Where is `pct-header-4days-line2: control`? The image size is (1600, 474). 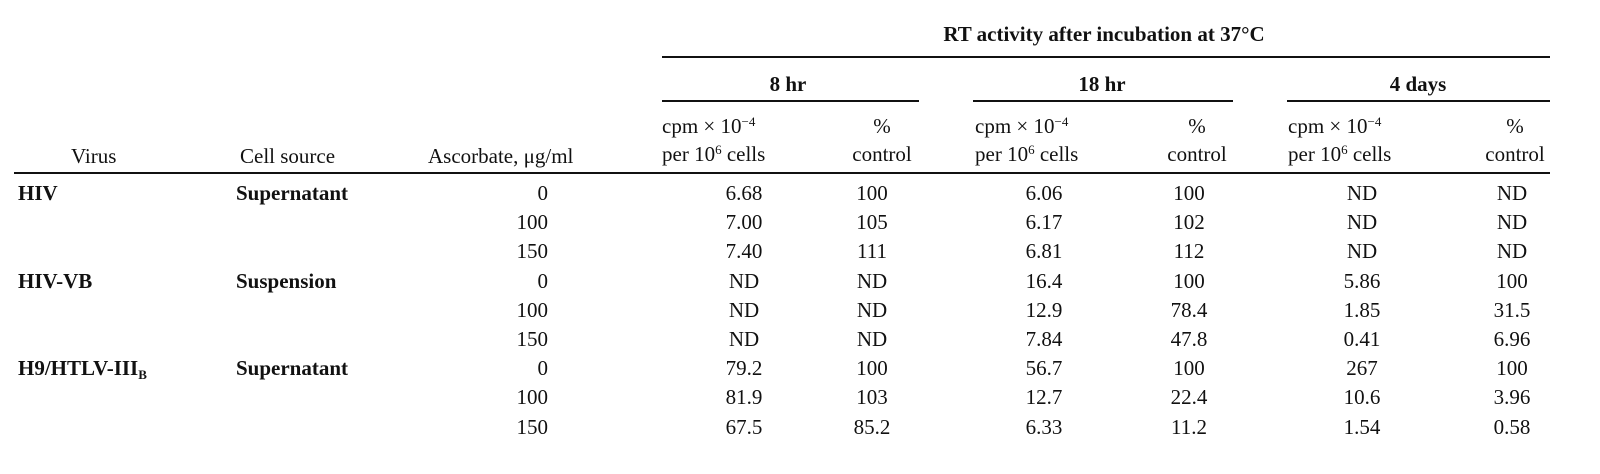
pct-header-4days-line2: control is located at coordinates (1515, 154).